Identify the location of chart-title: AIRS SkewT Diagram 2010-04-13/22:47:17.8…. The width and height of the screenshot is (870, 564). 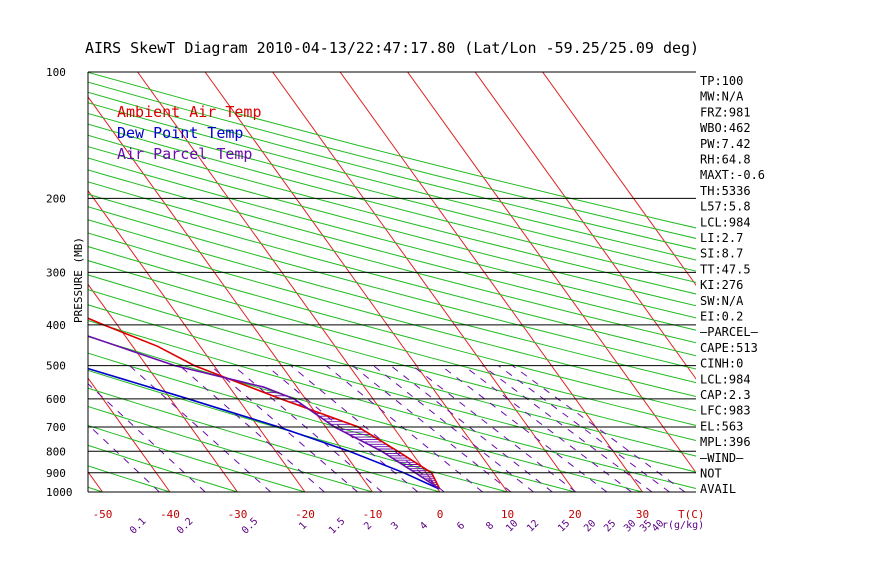
(392, 48).